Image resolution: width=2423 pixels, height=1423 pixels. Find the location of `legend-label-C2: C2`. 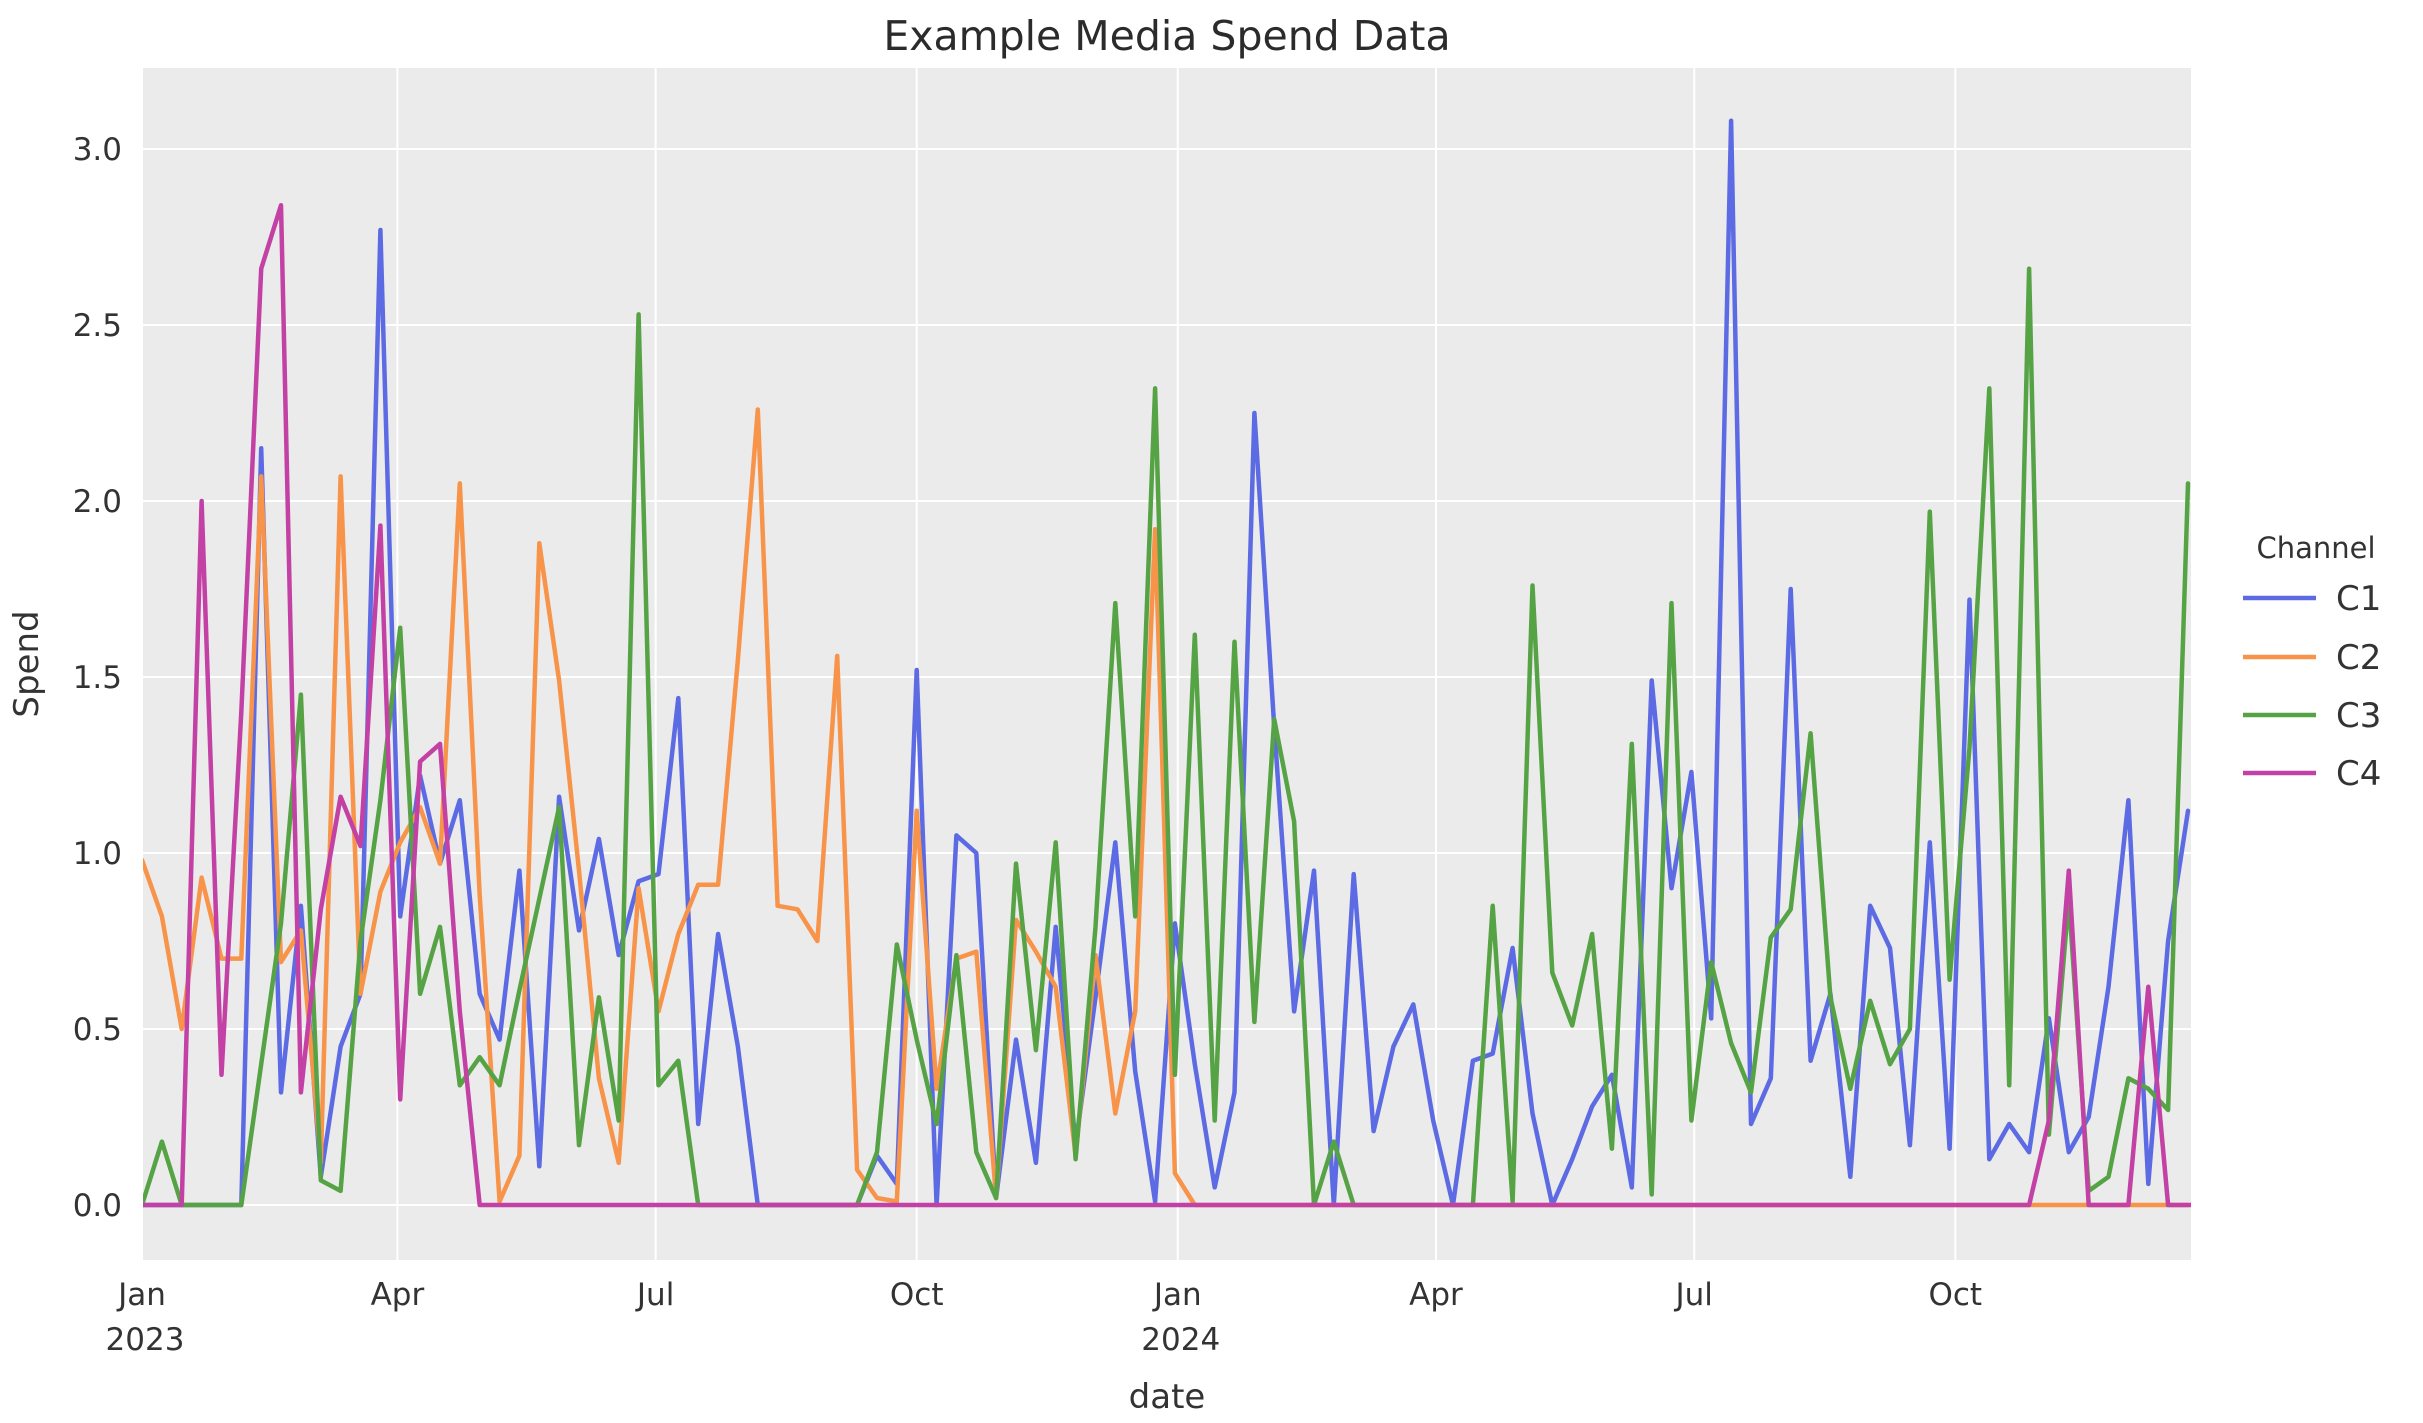

legend-label-C2: C2 is located at coordinates (2358, 658).